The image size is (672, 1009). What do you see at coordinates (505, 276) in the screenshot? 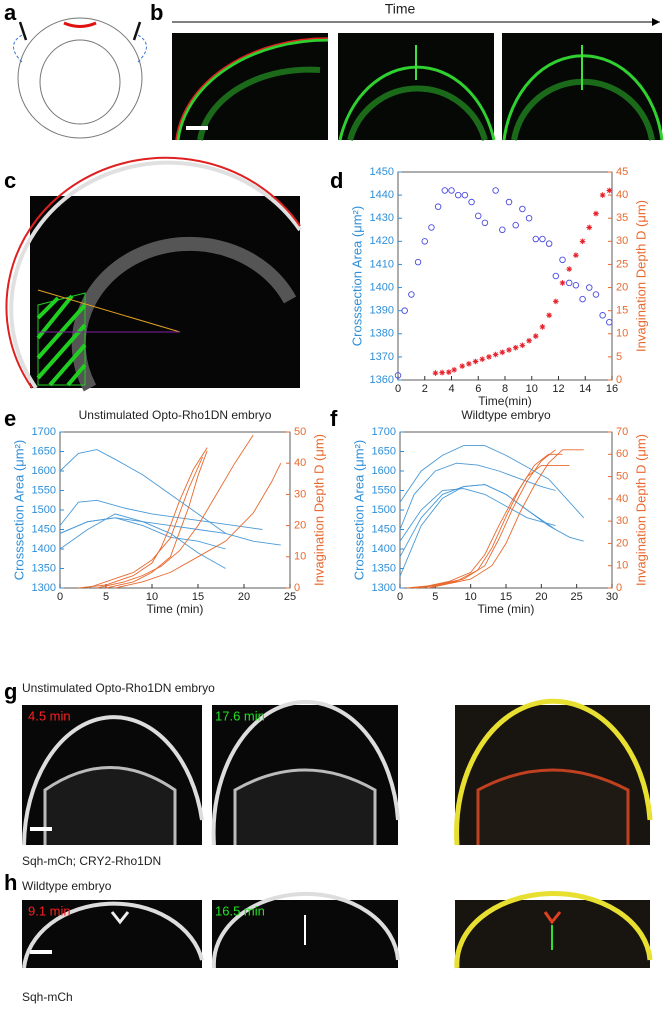
I see `plot-frame` at bounding box center [505, 276].